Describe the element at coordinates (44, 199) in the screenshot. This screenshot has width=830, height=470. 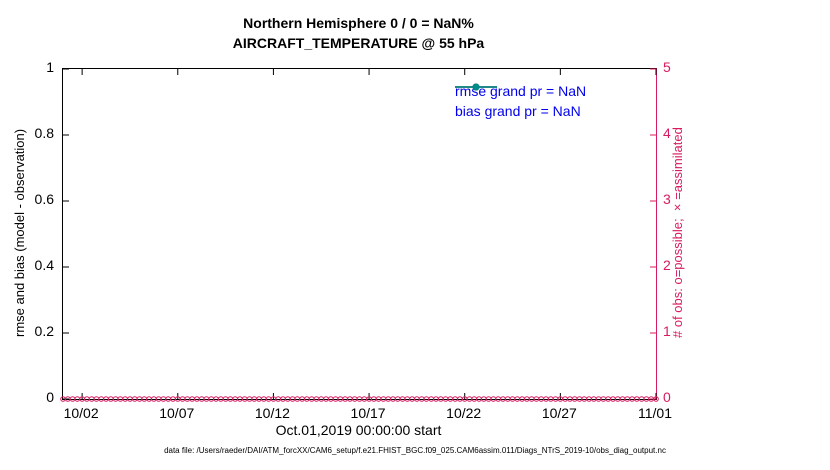
I see `left-y-tick-label: 0.6` at that location.